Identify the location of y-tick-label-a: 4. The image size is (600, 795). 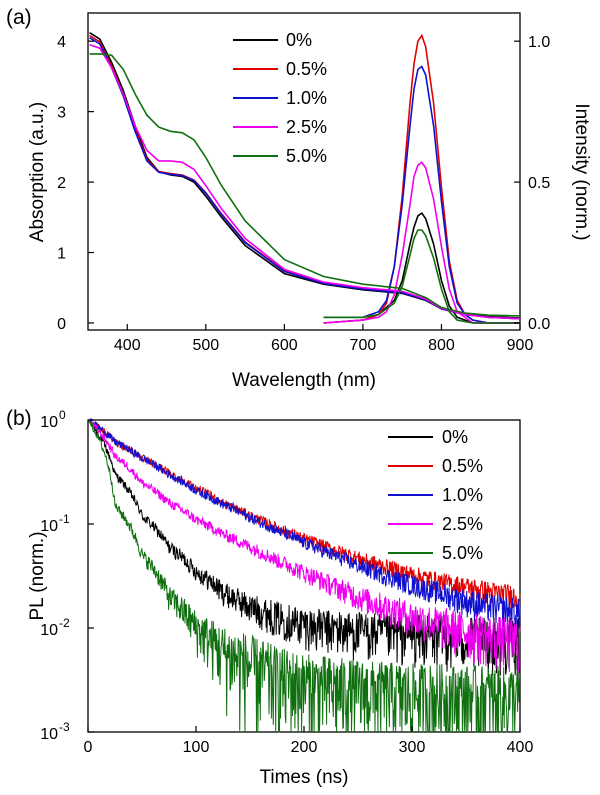
(61, 42).